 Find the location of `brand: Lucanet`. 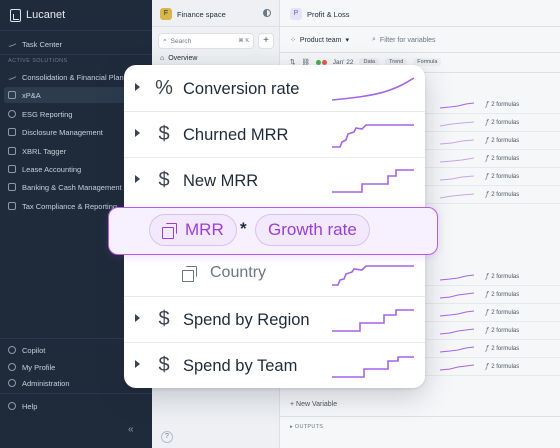

brand: Lucanet is located at coordinates (37, 15).